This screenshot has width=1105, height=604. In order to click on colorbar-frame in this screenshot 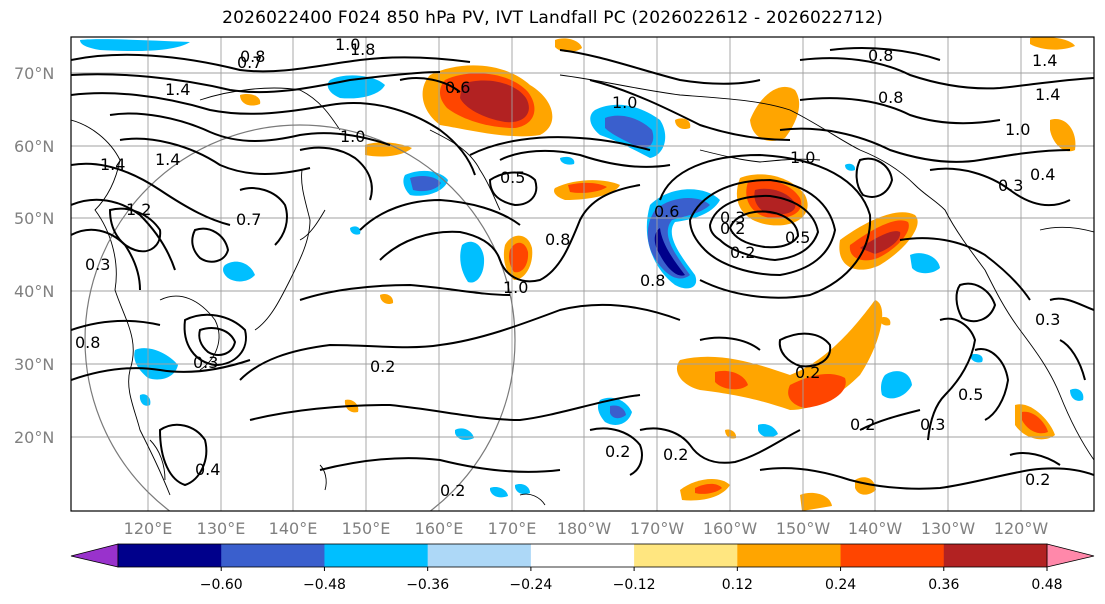, I will do `click(582, 555)`.